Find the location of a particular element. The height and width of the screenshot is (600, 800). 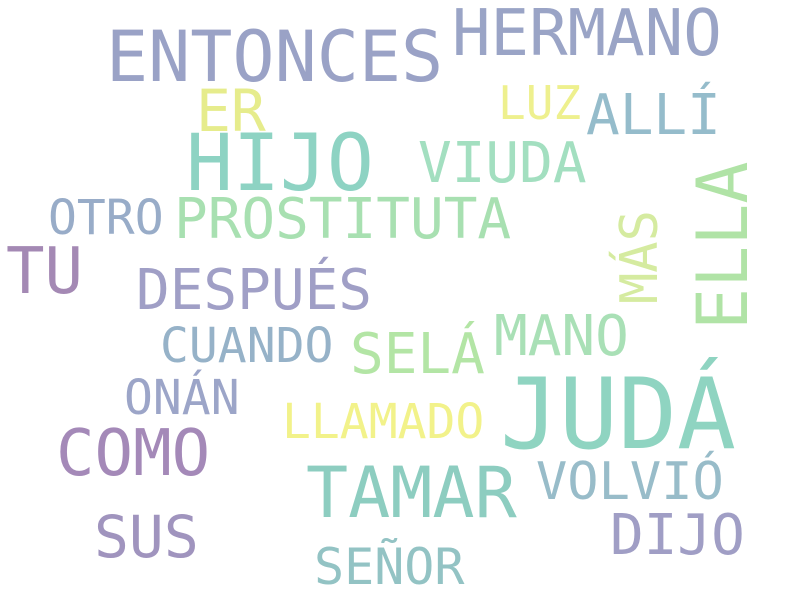

word-ella: ELLA is located at coordinates (723, 245).